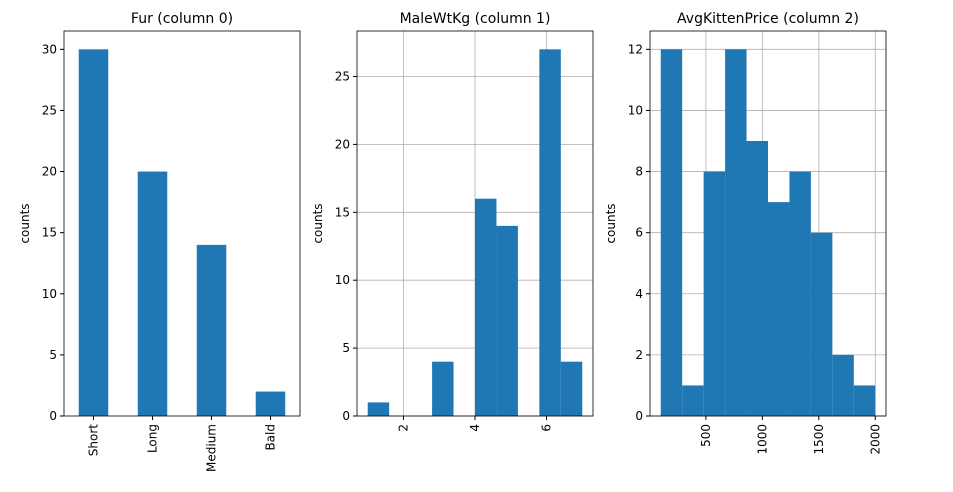  Describe the element at coordinates (639, 172) in the screenshot. I see `y-tick-label: 8` at that location.